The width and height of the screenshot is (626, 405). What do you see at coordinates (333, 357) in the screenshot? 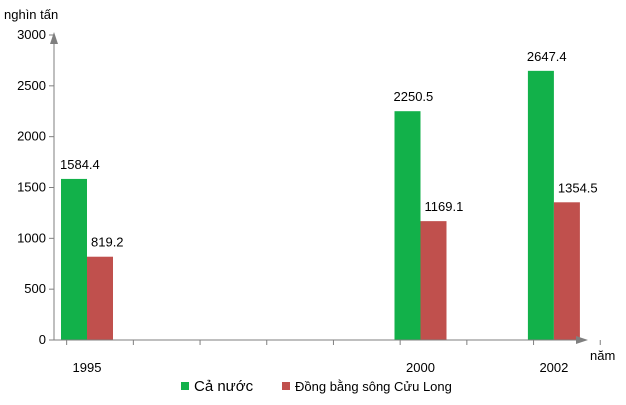
I see `x-axis-ticks: 1995 2000 2002` at bounding box center [333, 357].